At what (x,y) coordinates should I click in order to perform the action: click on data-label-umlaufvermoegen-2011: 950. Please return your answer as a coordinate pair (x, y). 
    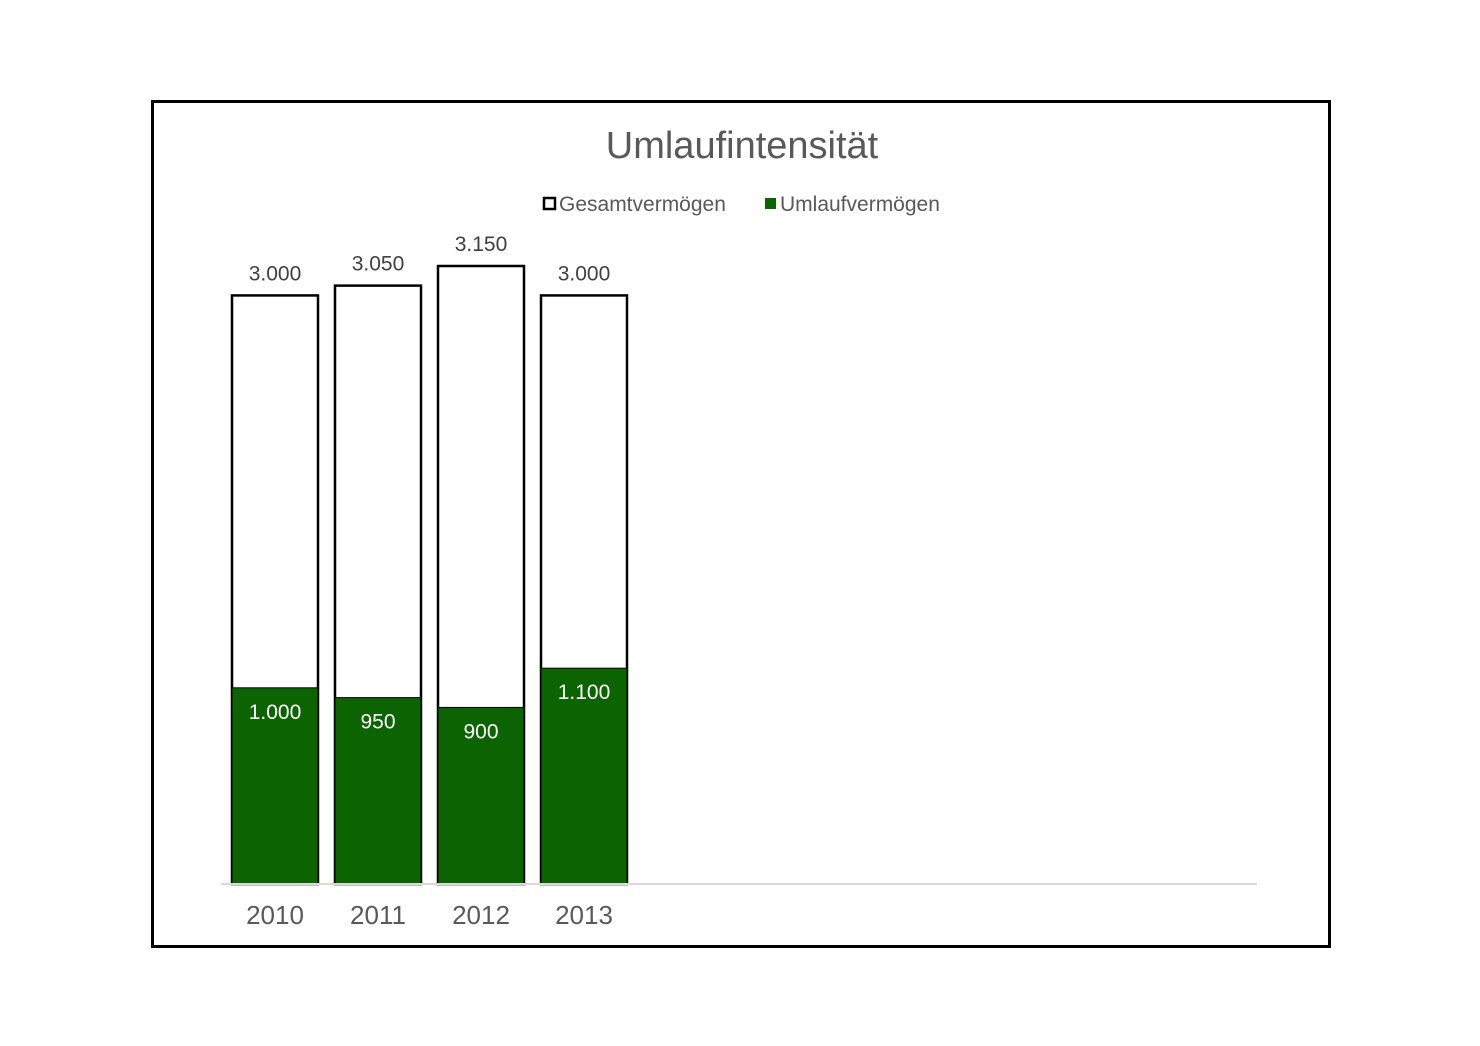
    Looking at the image, I should click on (377, 722).